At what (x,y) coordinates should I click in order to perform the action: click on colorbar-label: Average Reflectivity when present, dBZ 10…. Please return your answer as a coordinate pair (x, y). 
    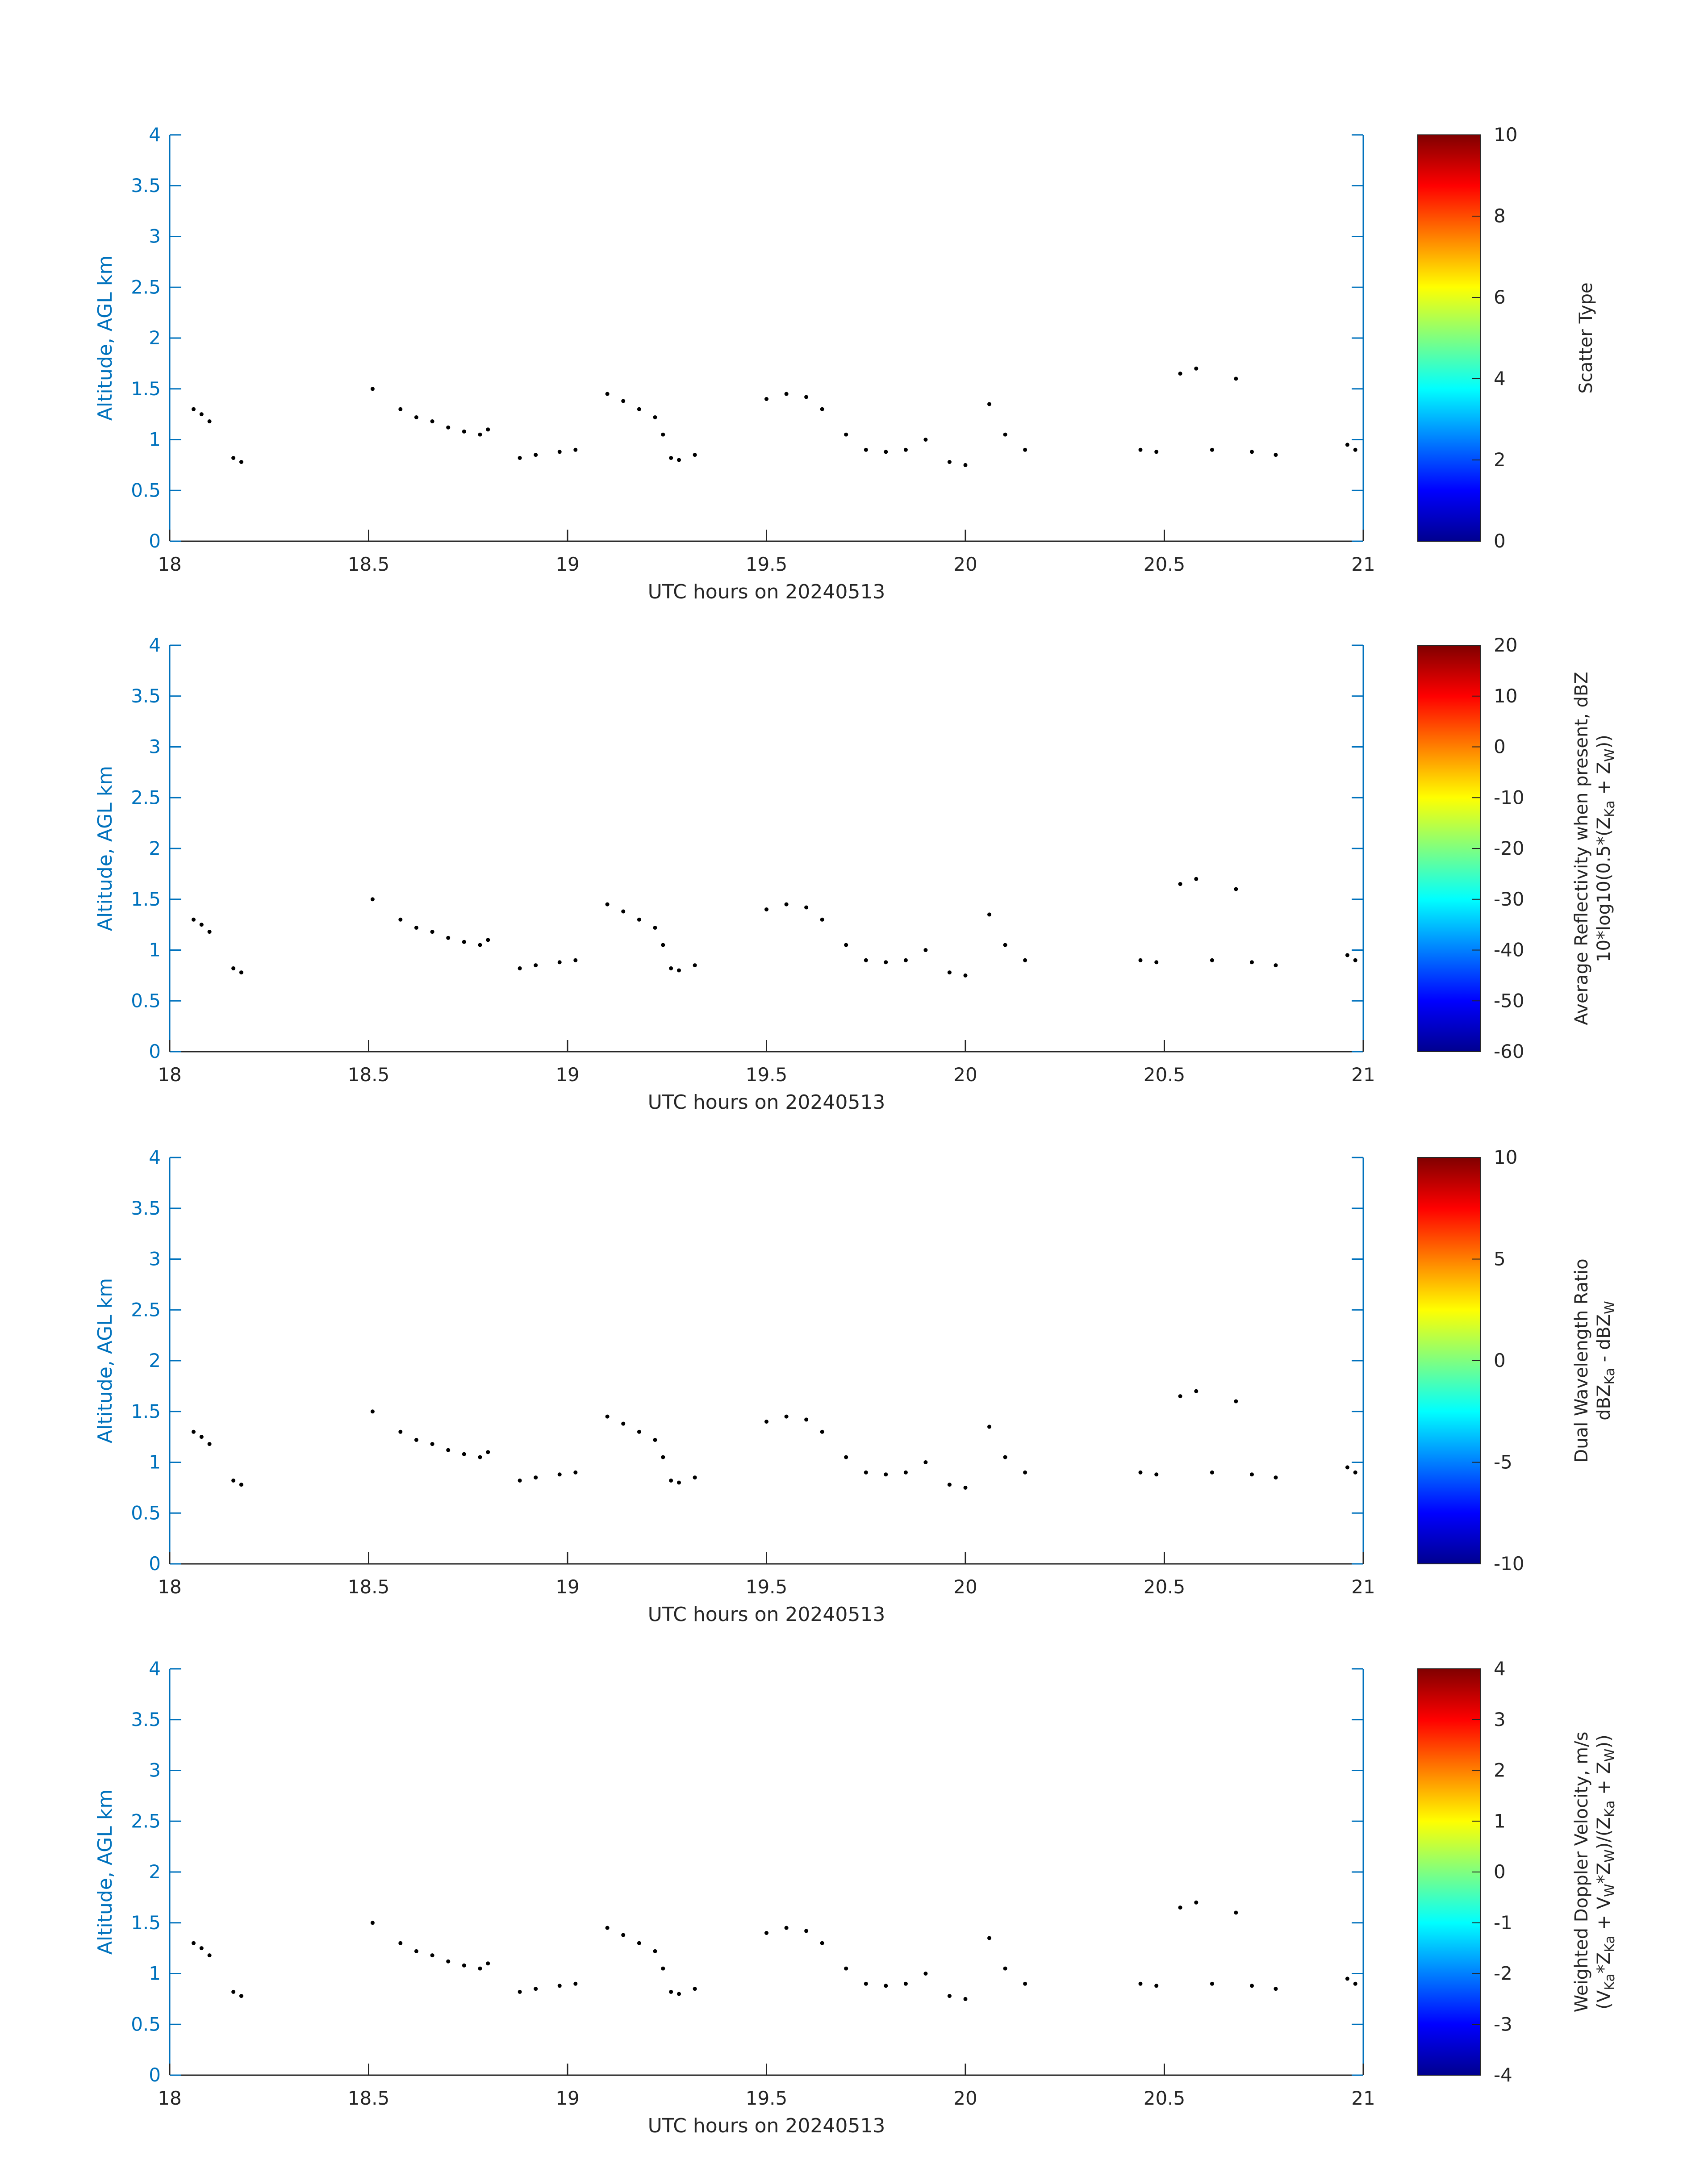
    Looking at the image, I should click on (1594, 848).